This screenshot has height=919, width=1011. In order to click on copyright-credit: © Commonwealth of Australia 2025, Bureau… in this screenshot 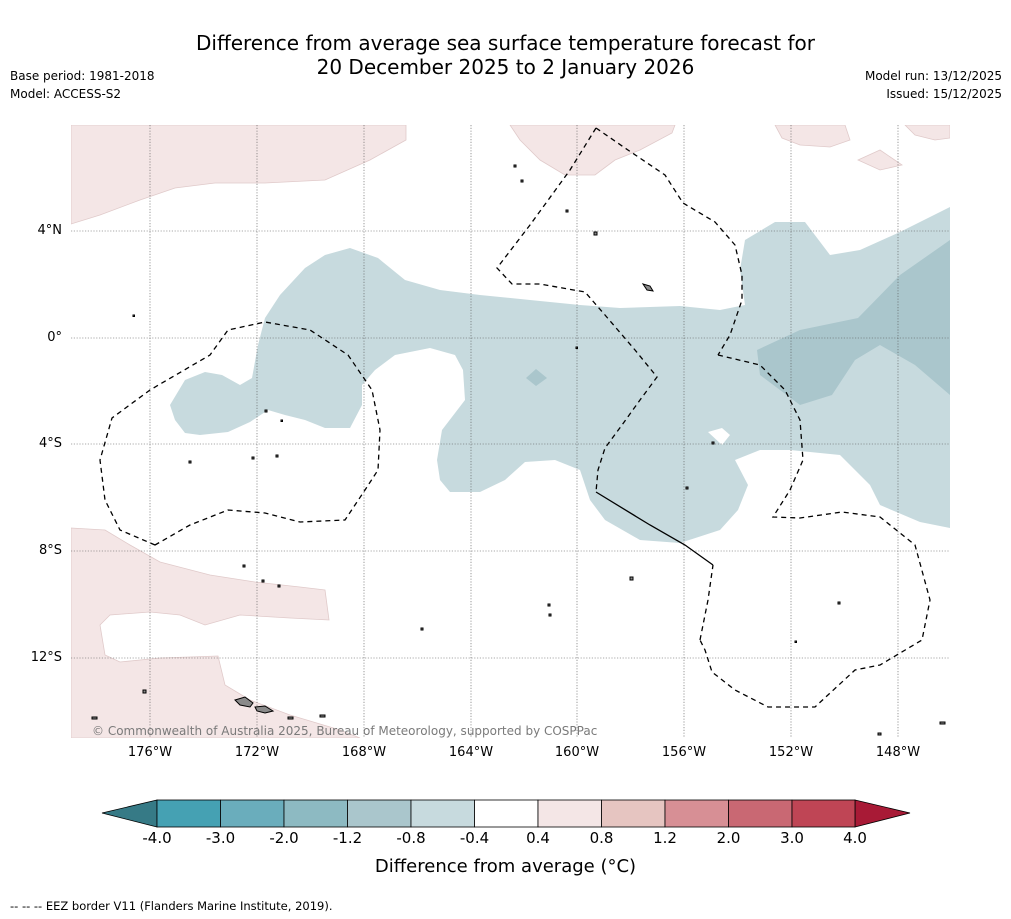, I will do `click(345, 731)`.